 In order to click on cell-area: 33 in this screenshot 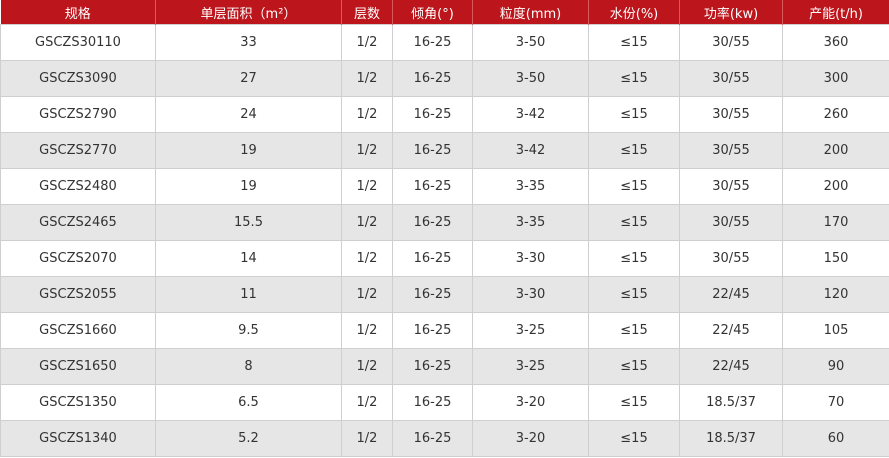, I will do `click(248, 42)`.